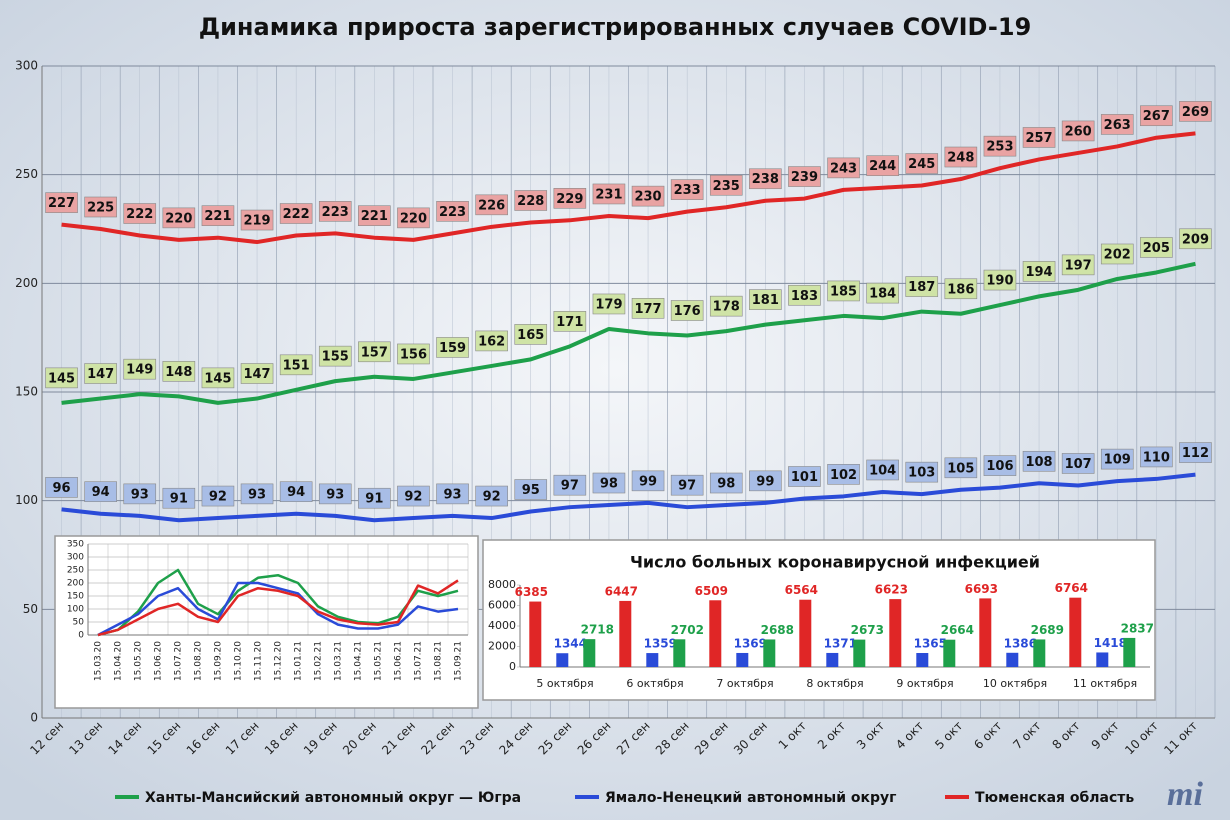 This screenshot has height=820, width=1230. I want to click on data-label: 225, so click(100, 208).